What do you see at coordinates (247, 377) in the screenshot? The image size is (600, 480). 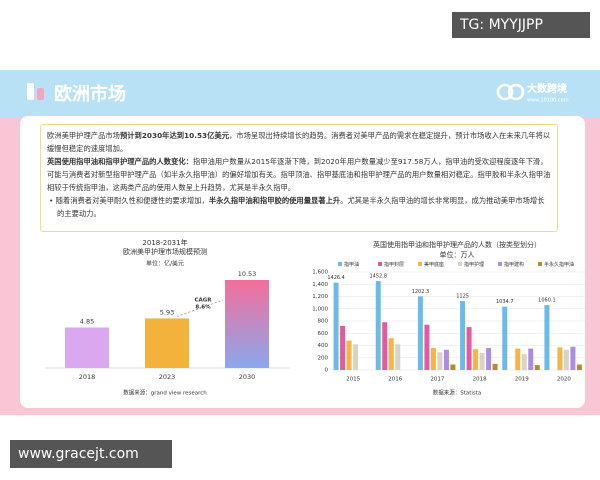 I see `x-tick-label: 2030` at bounding box center [247, 377].